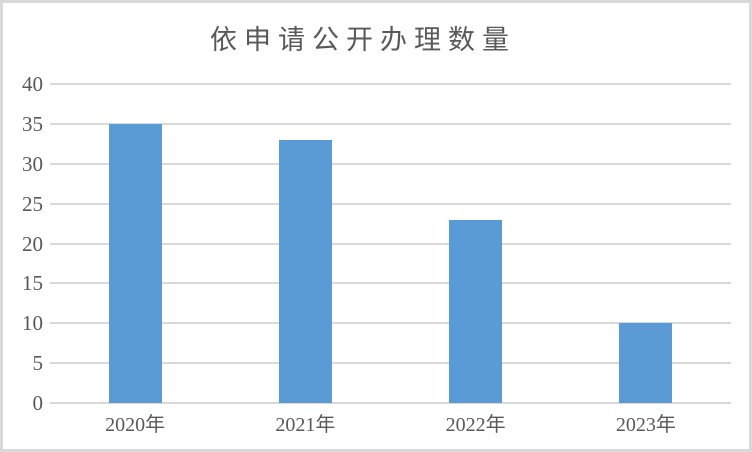 This screenshot has height=452, width=752. Describe the element at coordinates (32, 163) in the screenshot. I see `y-axis-tick-label: 30` at that location.